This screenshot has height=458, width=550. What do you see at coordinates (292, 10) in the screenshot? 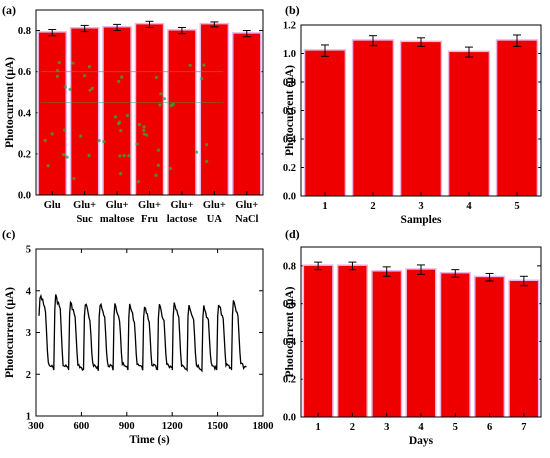
I see `panel-label: (b)` at bounding box center [292, 10].